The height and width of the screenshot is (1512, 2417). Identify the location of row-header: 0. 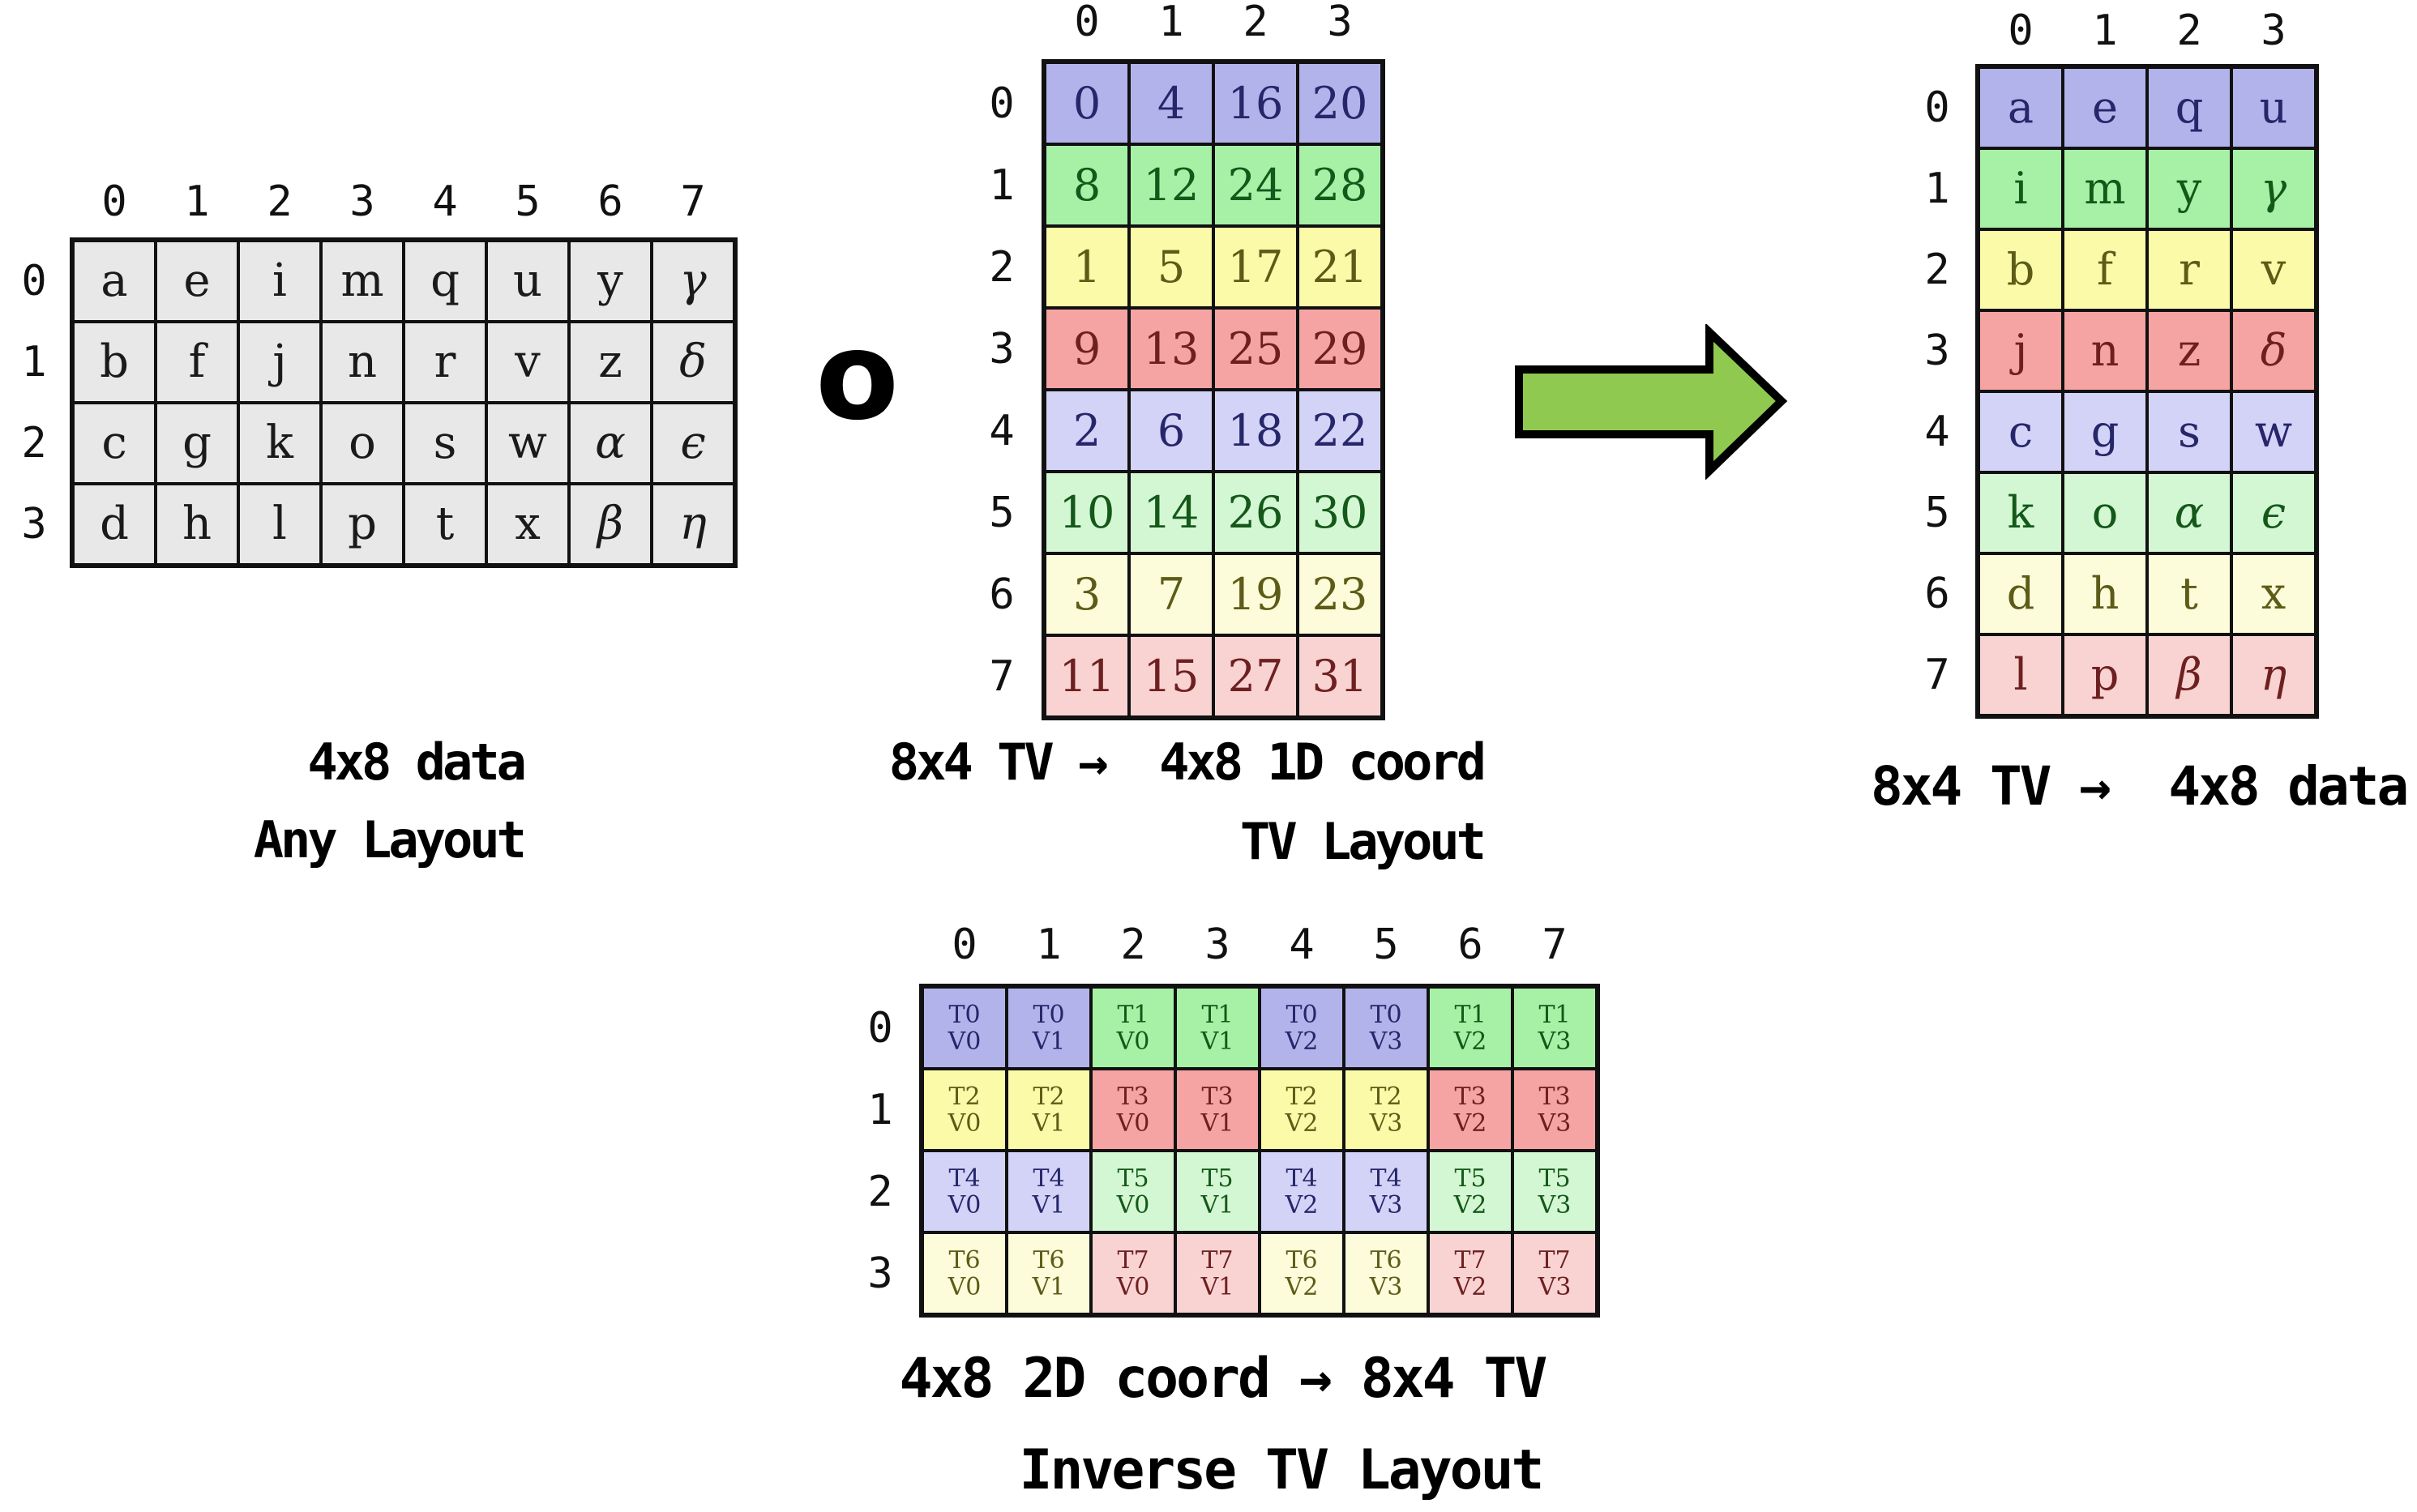
(34, 281).